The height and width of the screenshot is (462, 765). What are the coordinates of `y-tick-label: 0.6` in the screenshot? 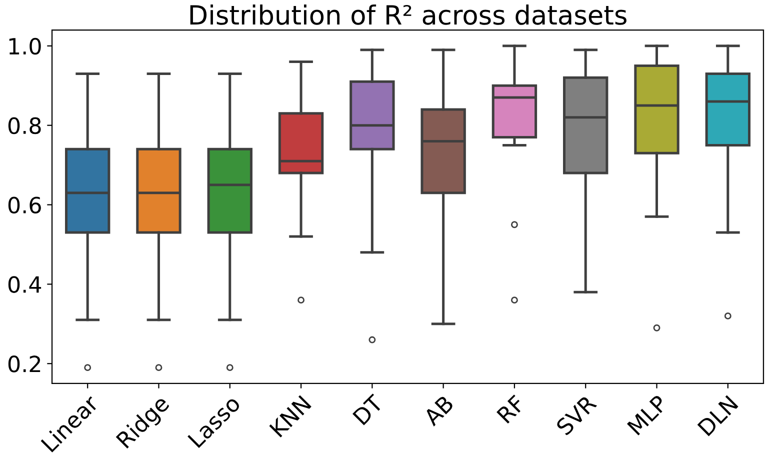 It's located at (24, 205).